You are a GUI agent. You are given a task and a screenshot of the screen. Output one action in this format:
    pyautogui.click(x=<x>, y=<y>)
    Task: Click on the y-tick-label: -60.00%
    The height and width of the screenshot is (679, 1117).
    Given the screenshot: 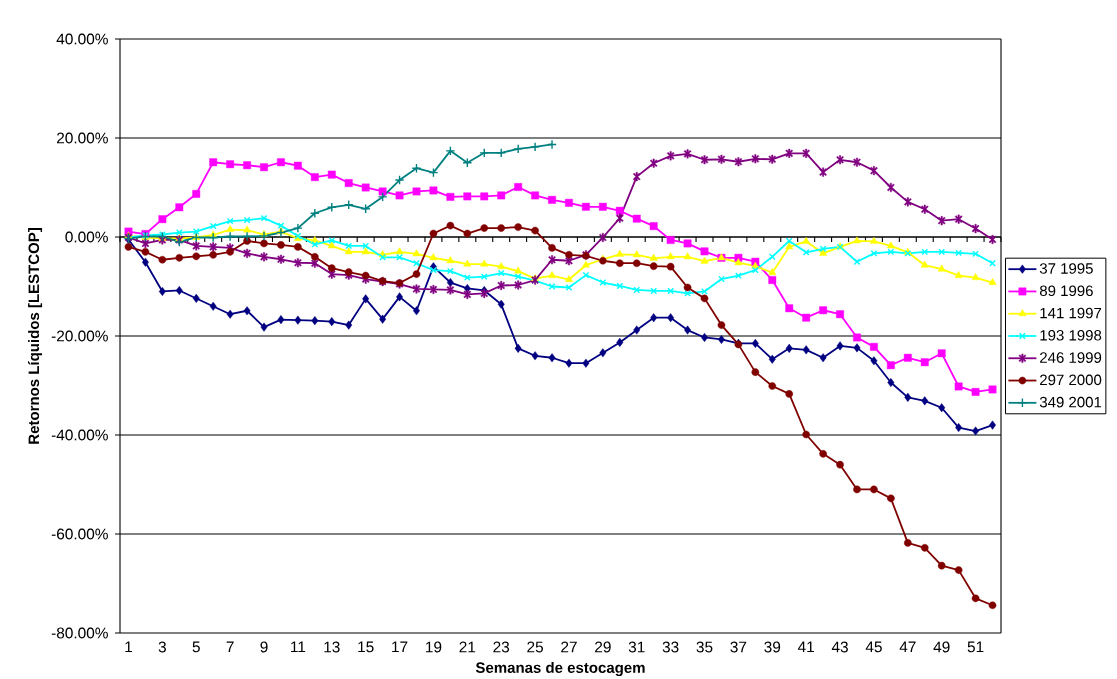 What is the action you would take?
    pyautogui.click(x=79, y=534)
    